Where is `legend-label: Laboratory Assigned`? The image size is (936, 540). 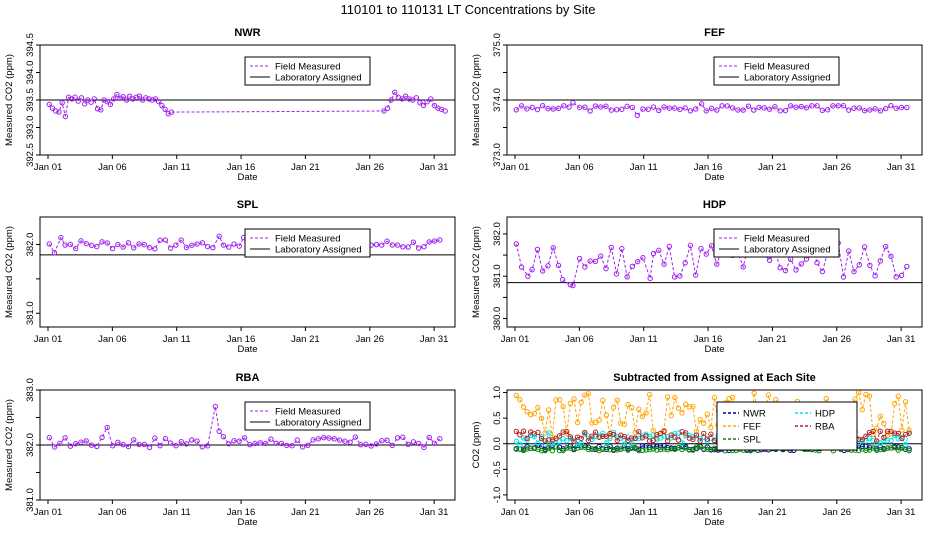
legend-label: Laboratory Assigned is located at coordinates (787, 78).